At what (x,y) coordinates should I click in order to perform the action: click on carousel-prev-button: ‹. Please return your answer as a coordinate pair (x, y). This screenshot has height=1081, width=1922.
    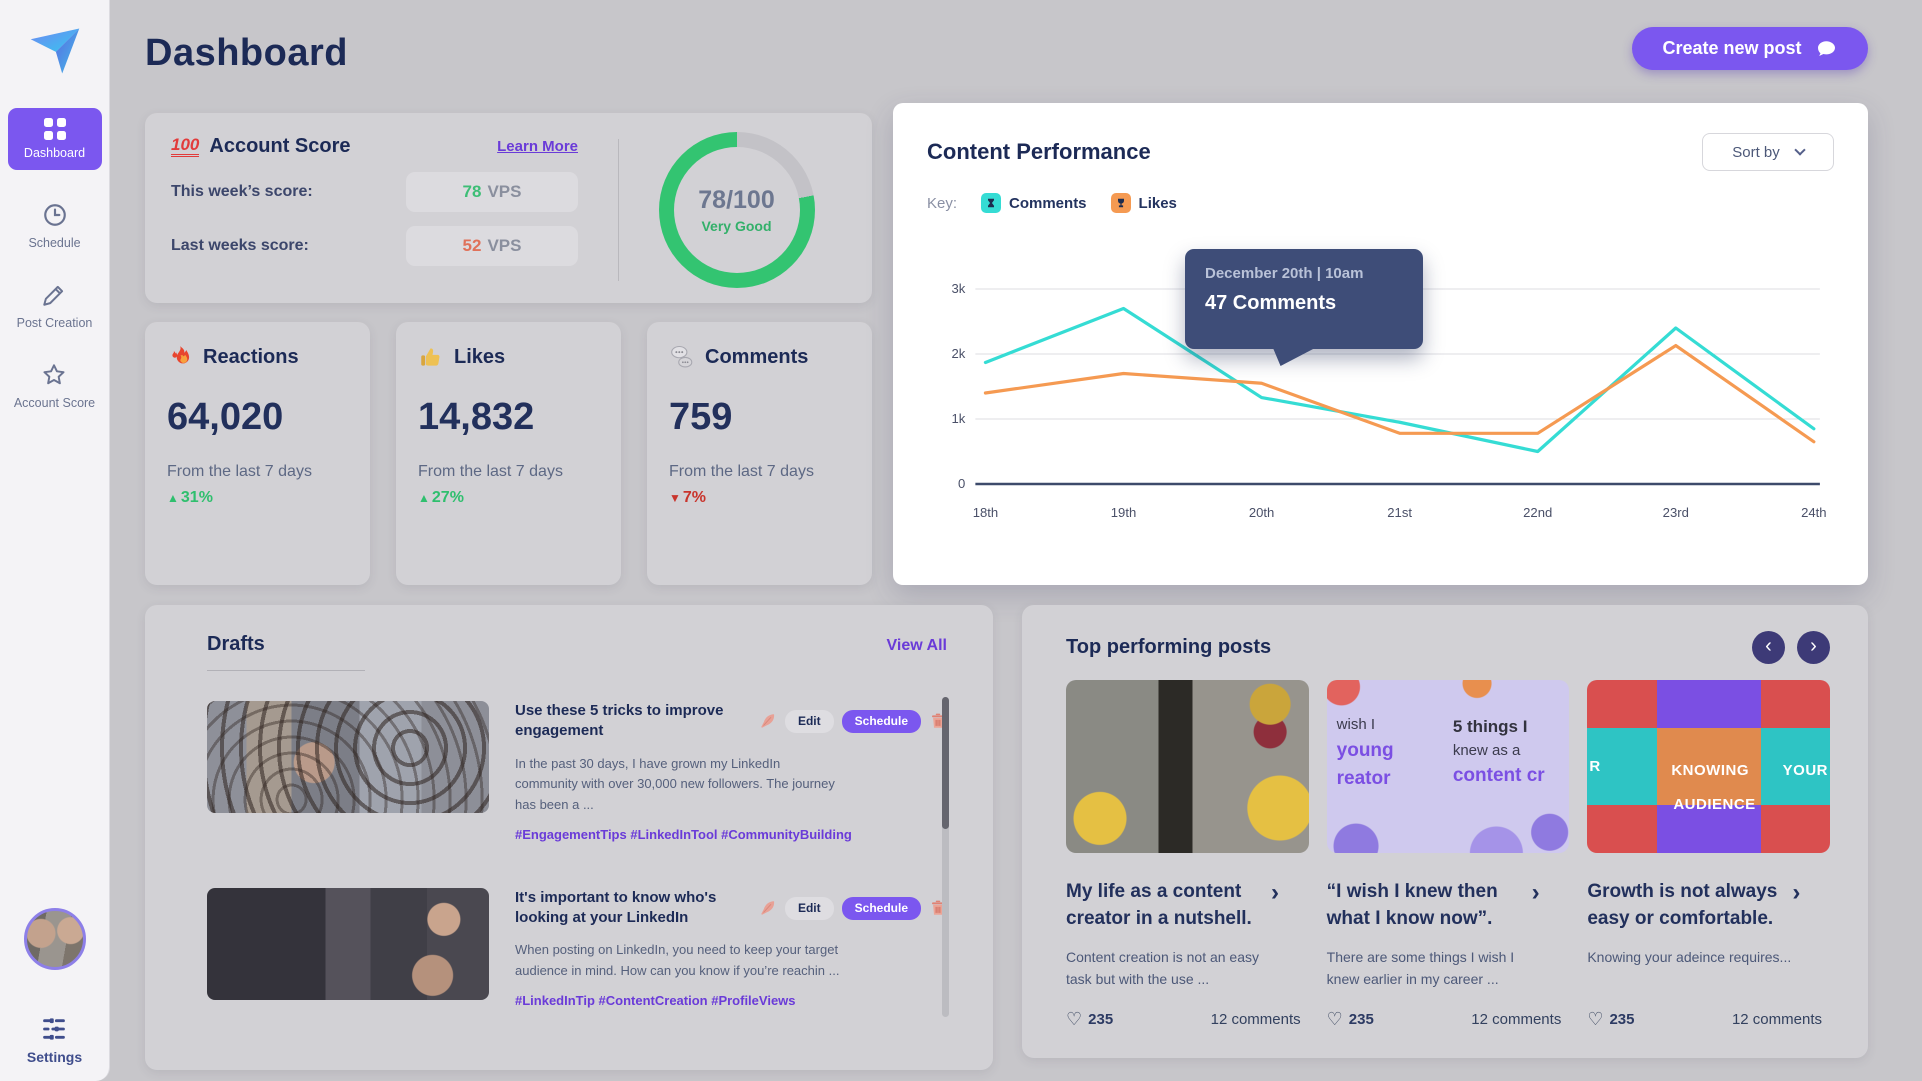
    Looking at the image, I should click on (1768, 647).